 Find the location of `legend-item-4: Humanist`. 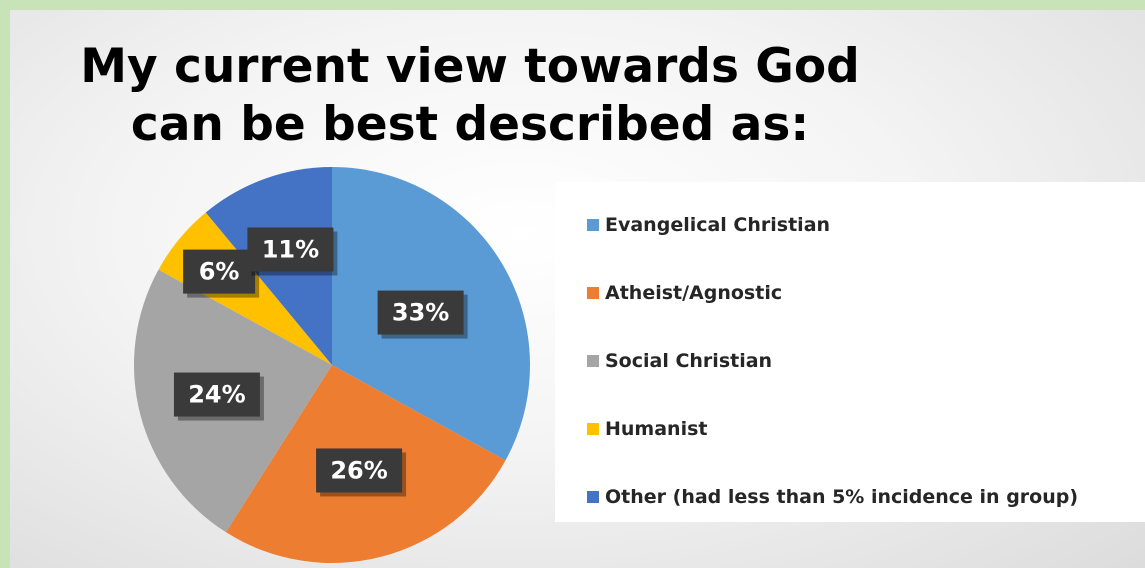

legend-item-4: Humanist is located at coordinates (647, 429).